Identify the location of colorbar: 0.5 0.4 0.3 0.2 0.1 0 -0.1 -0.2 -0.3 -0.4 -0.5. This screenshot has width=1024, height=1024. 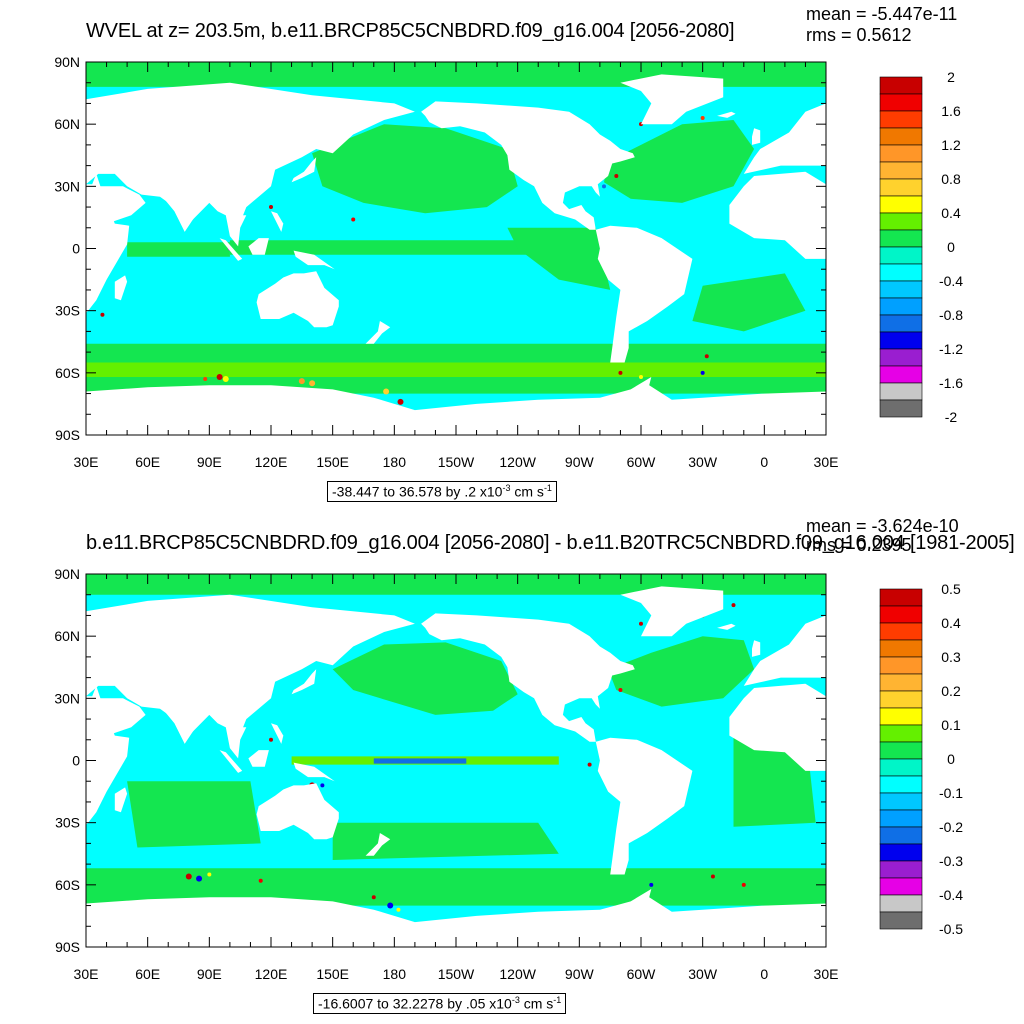
(921, 759).